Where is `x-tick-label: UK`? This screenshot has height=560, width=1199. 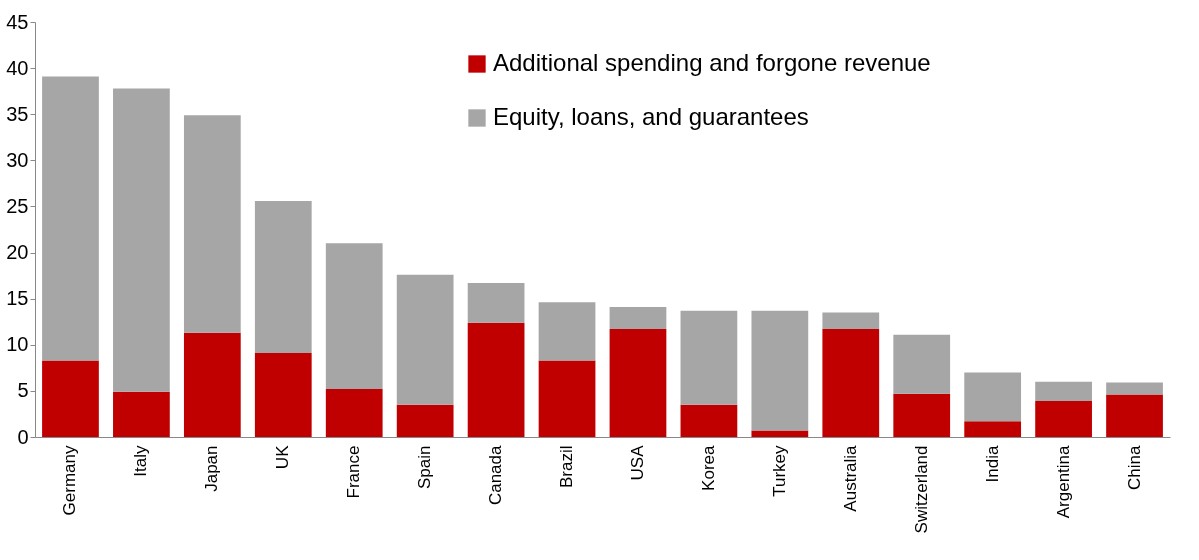
x-tick-label: UK is located at coordinates (283, 457).